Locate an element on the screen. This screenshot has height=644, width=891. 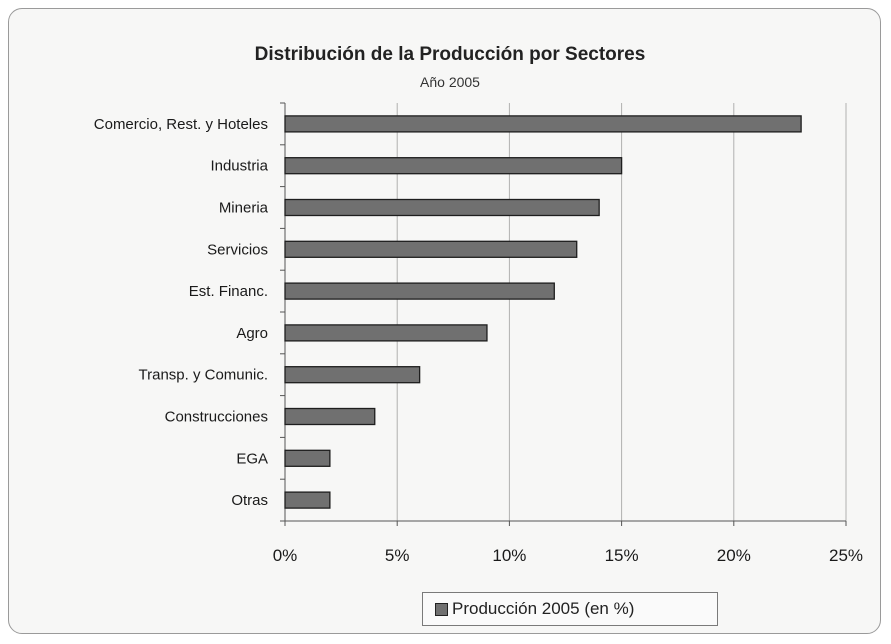
category-label: EGA is located at coordinates (252, 458).